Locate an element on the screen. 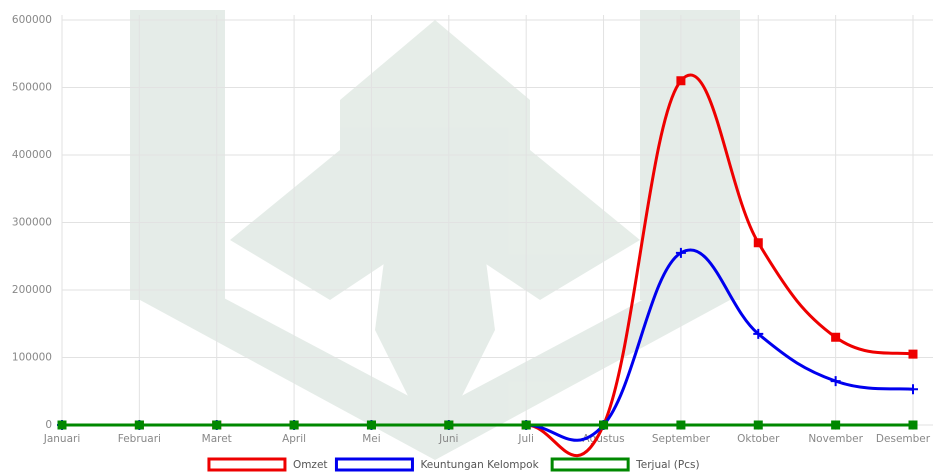 Image resolution: width=939 pixels, height=475 pixels. x-tick-label: Maret is located at coordinates (217, 439).